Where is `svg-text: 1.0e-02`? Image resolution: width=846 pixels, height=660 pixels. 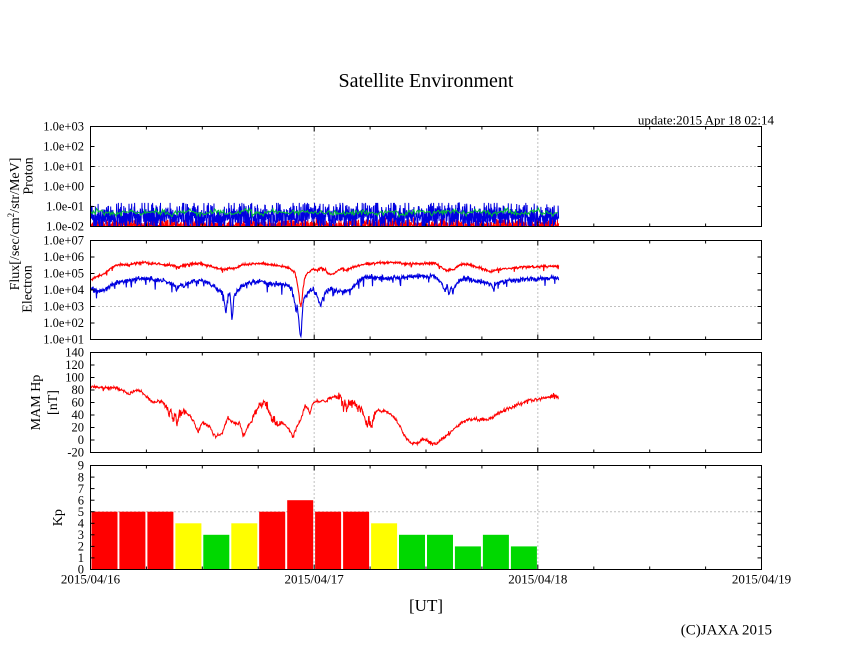
svg-text: 1.0e-02 is located at coordinates (65, 227).